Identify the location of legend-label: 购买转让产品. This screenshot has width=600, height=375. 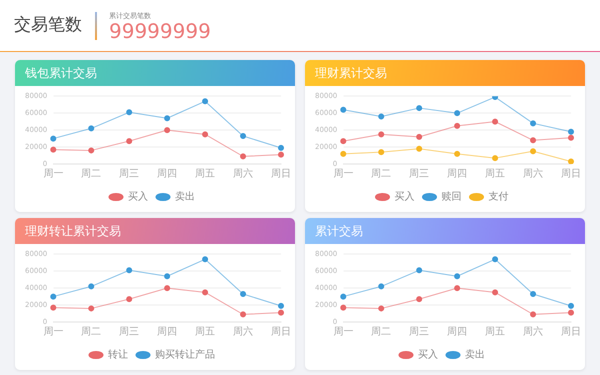
(185, 354).